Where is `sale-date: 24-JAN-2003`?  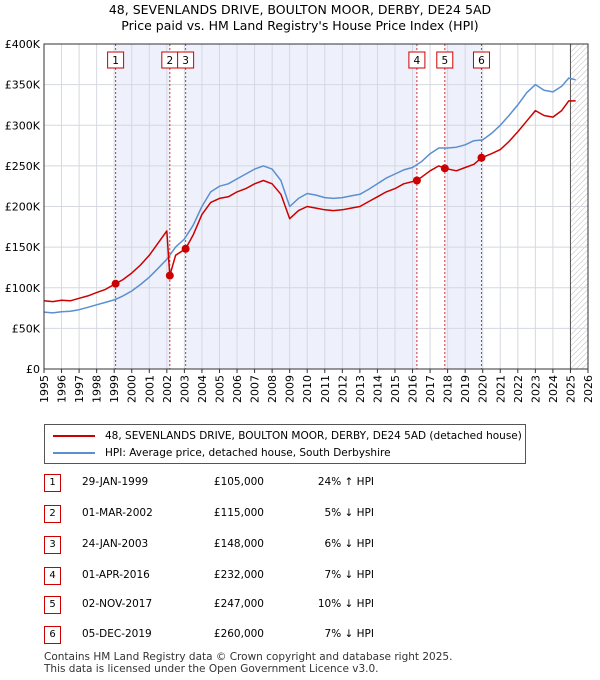 sale-date: 24-JAN-2003 is located at coordinates (115, 544).